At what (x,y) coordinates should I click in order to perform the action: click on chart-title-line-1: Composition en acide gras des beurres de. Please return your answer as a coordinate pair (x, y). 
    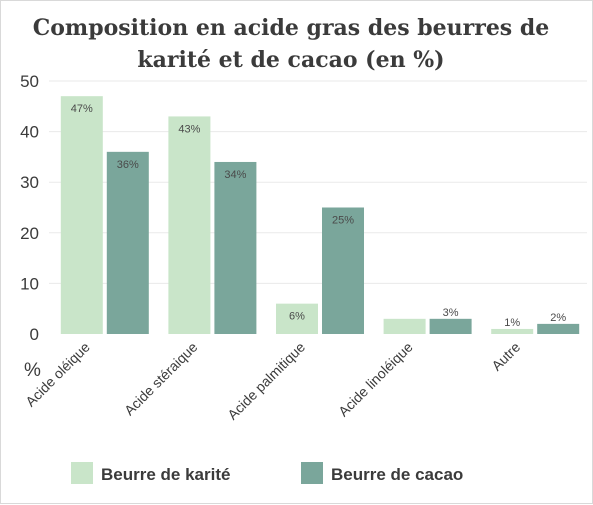
    Looking at the image, I should click on (291, 28).